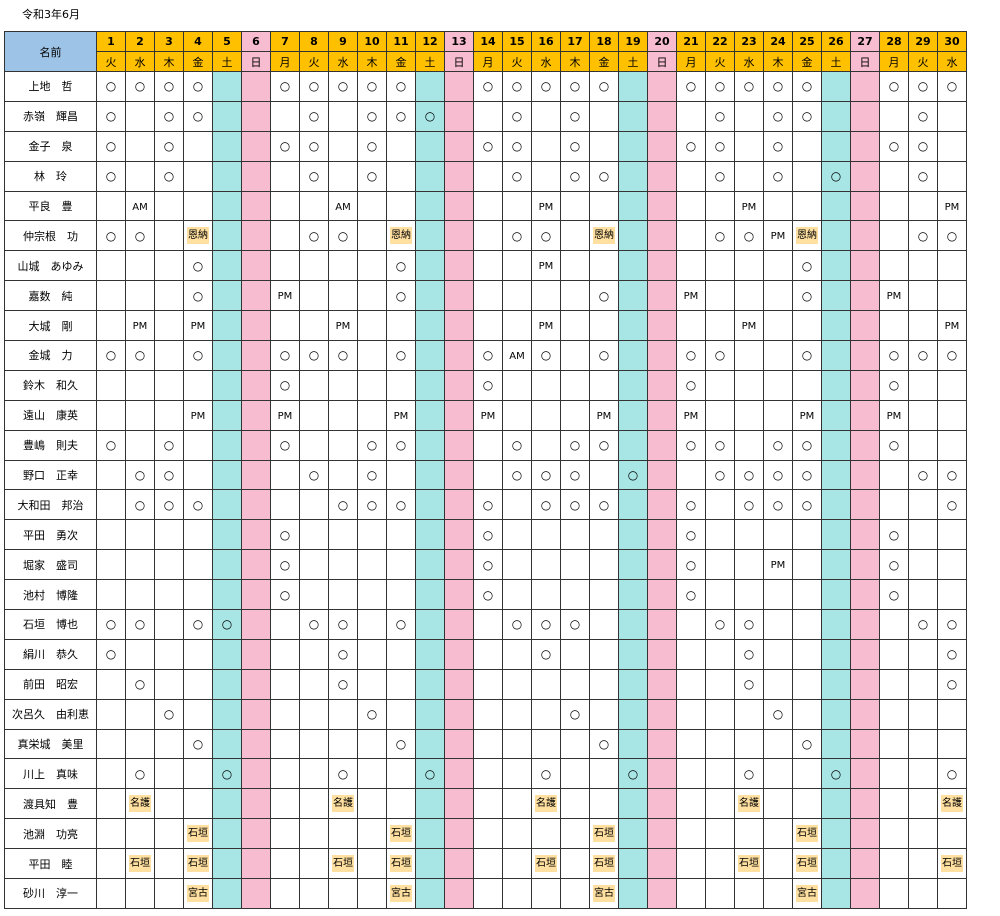 The width and height of the screenshot is (1000, 916). I want to click on schedule-cell-day-17: ○, so click(575, 445).